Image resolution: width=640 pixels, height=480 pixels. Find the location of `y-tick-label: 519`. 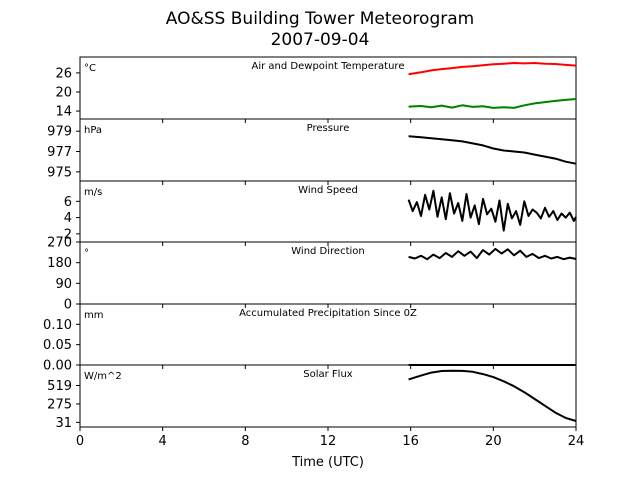

y-tick-label: 519 is located at coordinates (59, 386).